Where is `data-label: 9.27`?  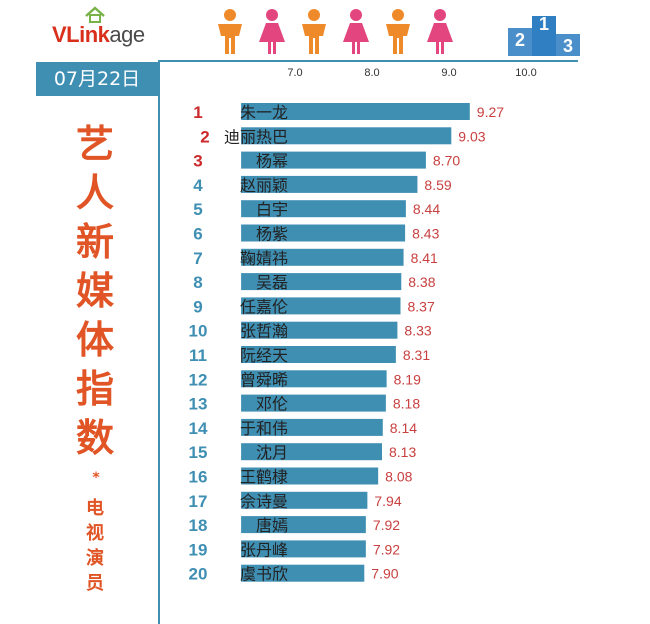
data-label: 9.27 is located at coordinates (490, 112).